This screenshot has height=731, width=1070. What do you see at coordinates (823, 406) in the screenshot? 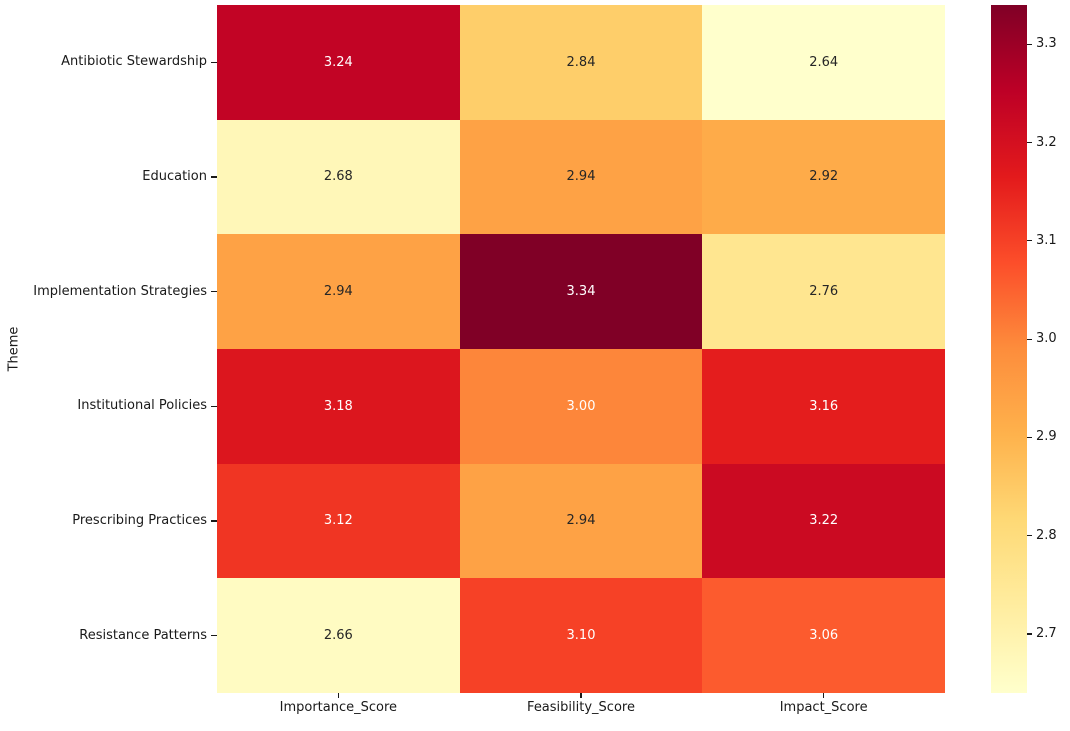
I see `heatmap-cell: 3.16` at bounding box center [823, 406].